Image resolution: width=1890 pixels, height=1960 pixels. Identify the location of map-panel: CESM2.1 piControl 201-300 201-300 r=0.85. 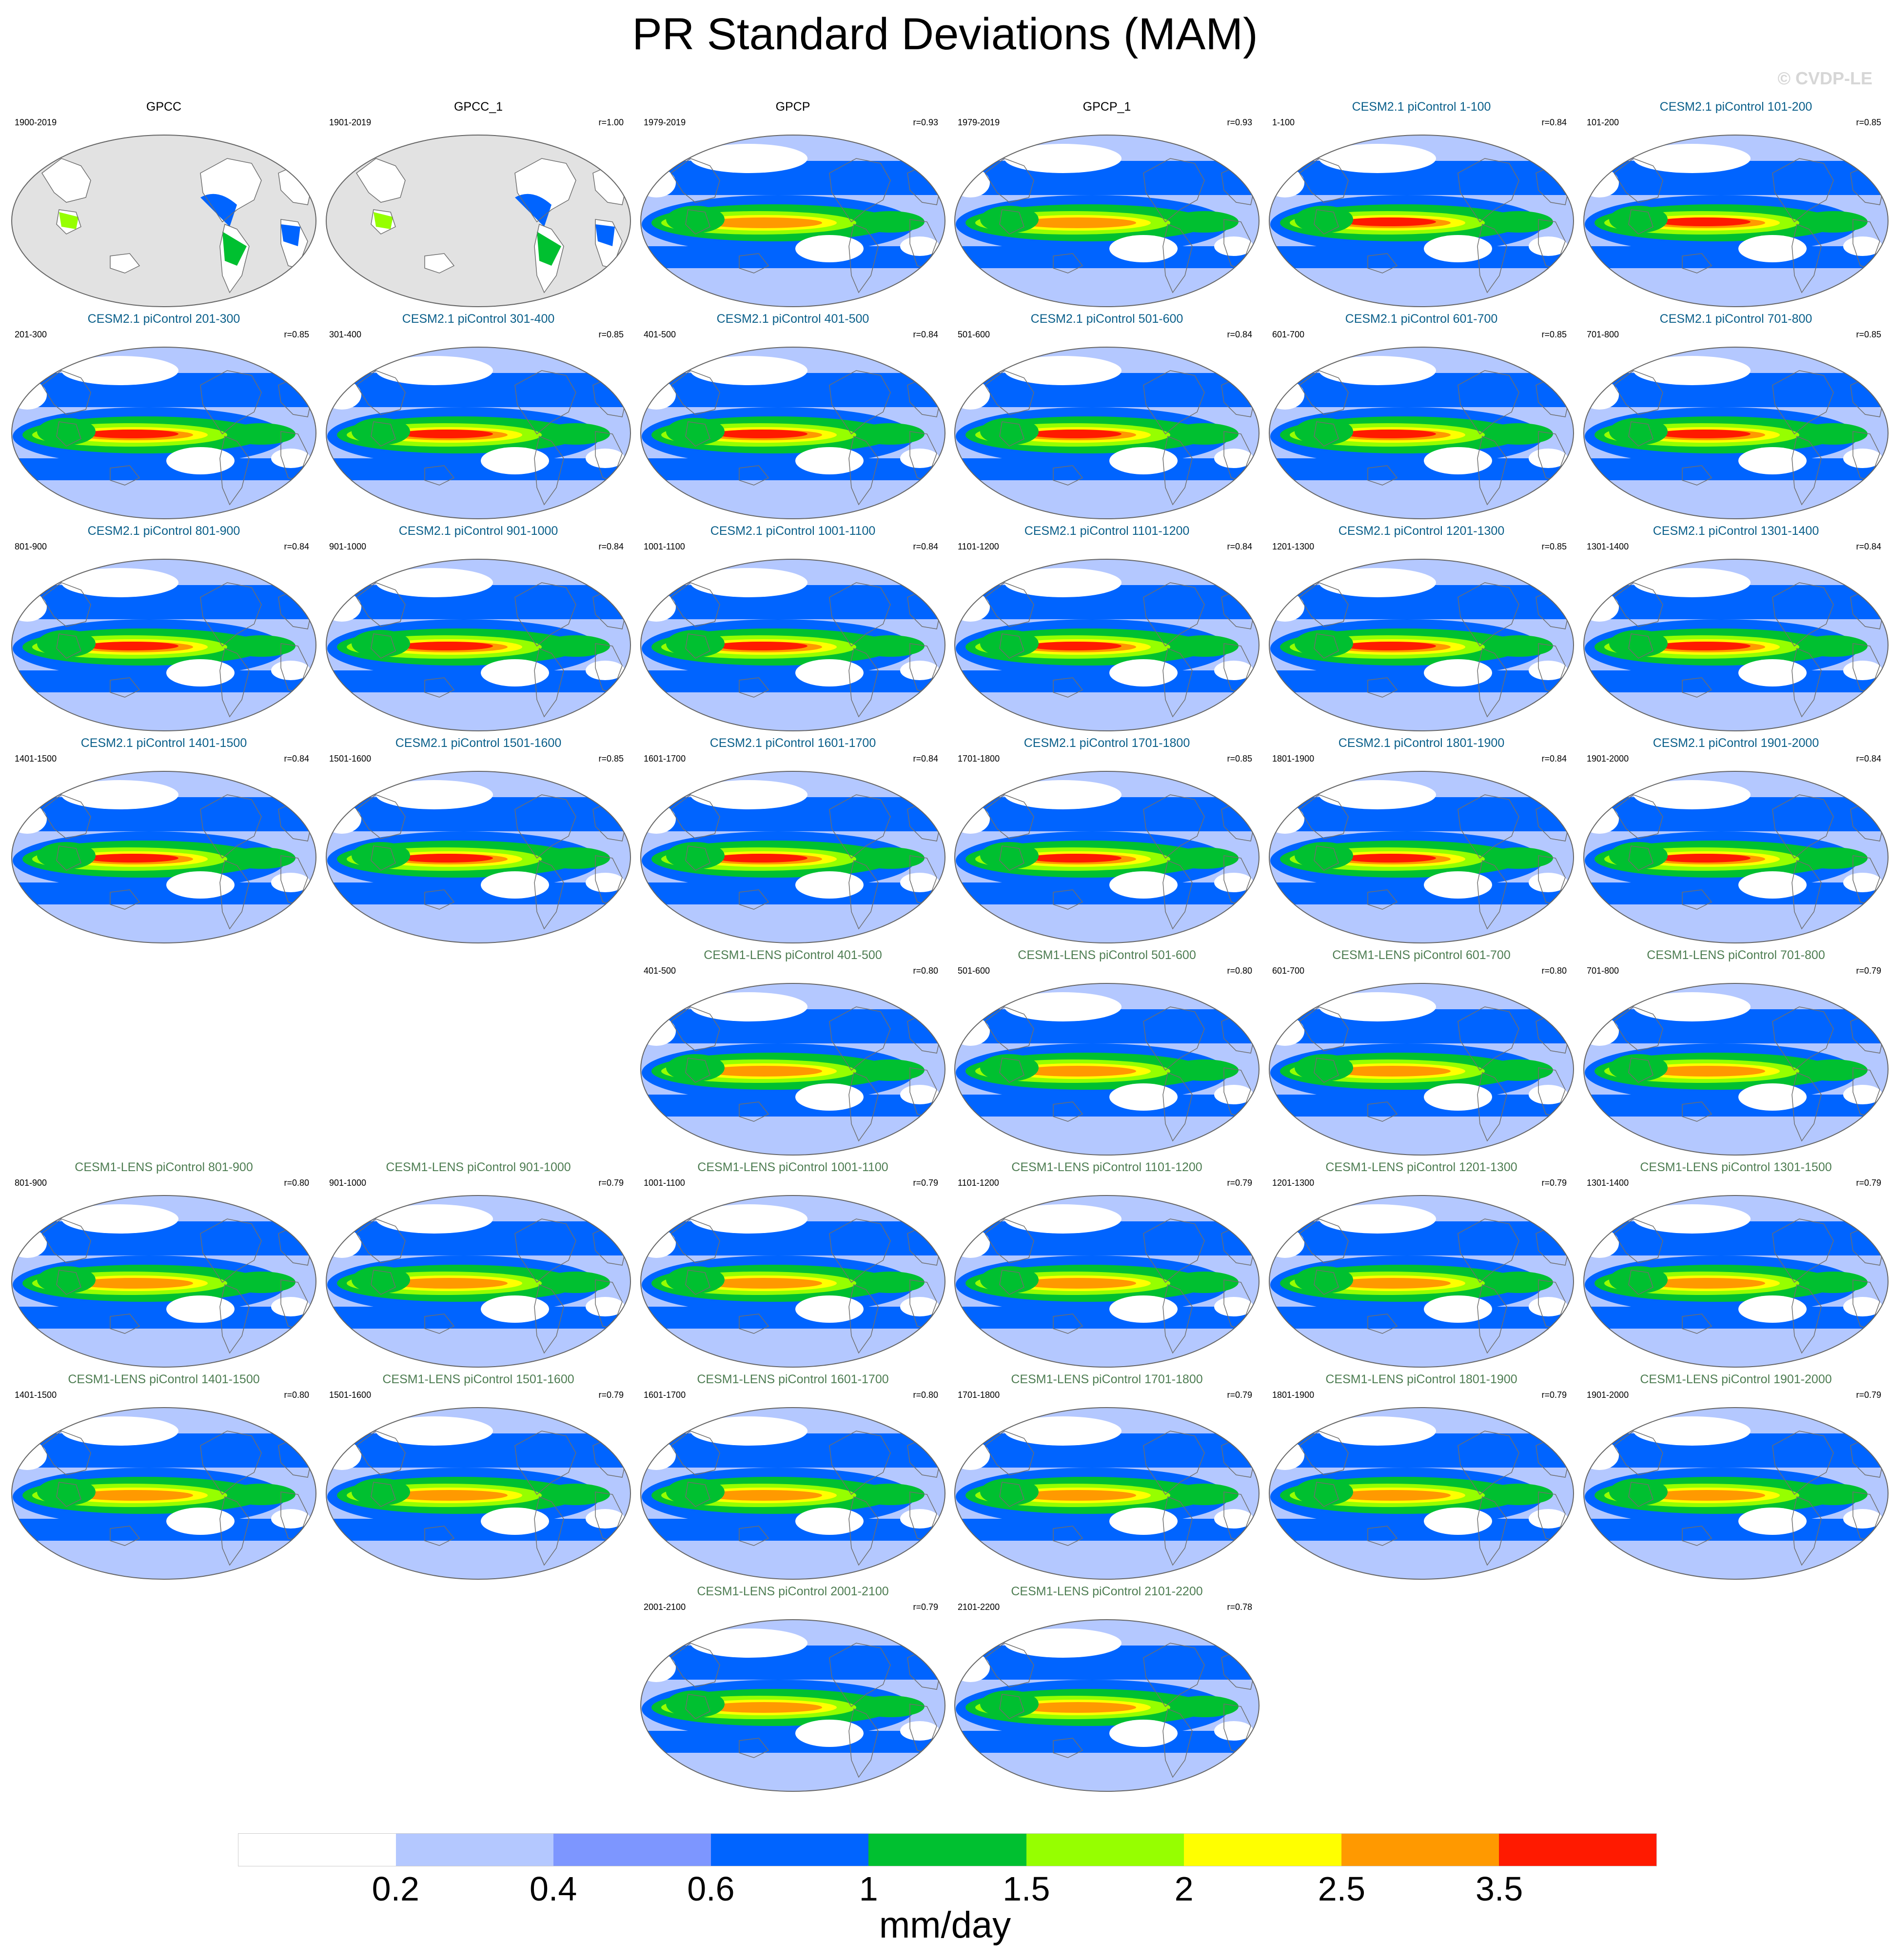
(164, 418).